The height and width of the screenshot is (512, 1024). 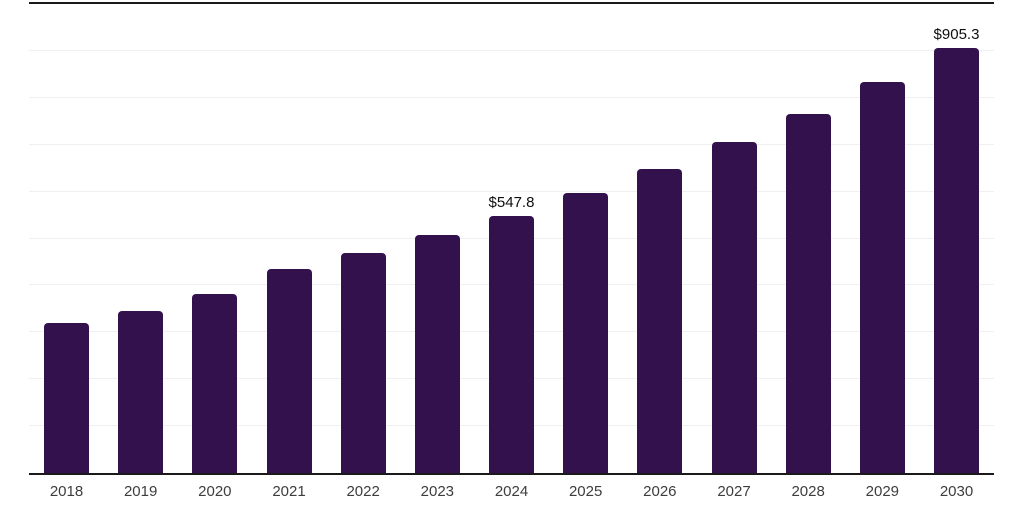 I want to click on x-axis-label-2022: 2022, so click(x=363, y=491).